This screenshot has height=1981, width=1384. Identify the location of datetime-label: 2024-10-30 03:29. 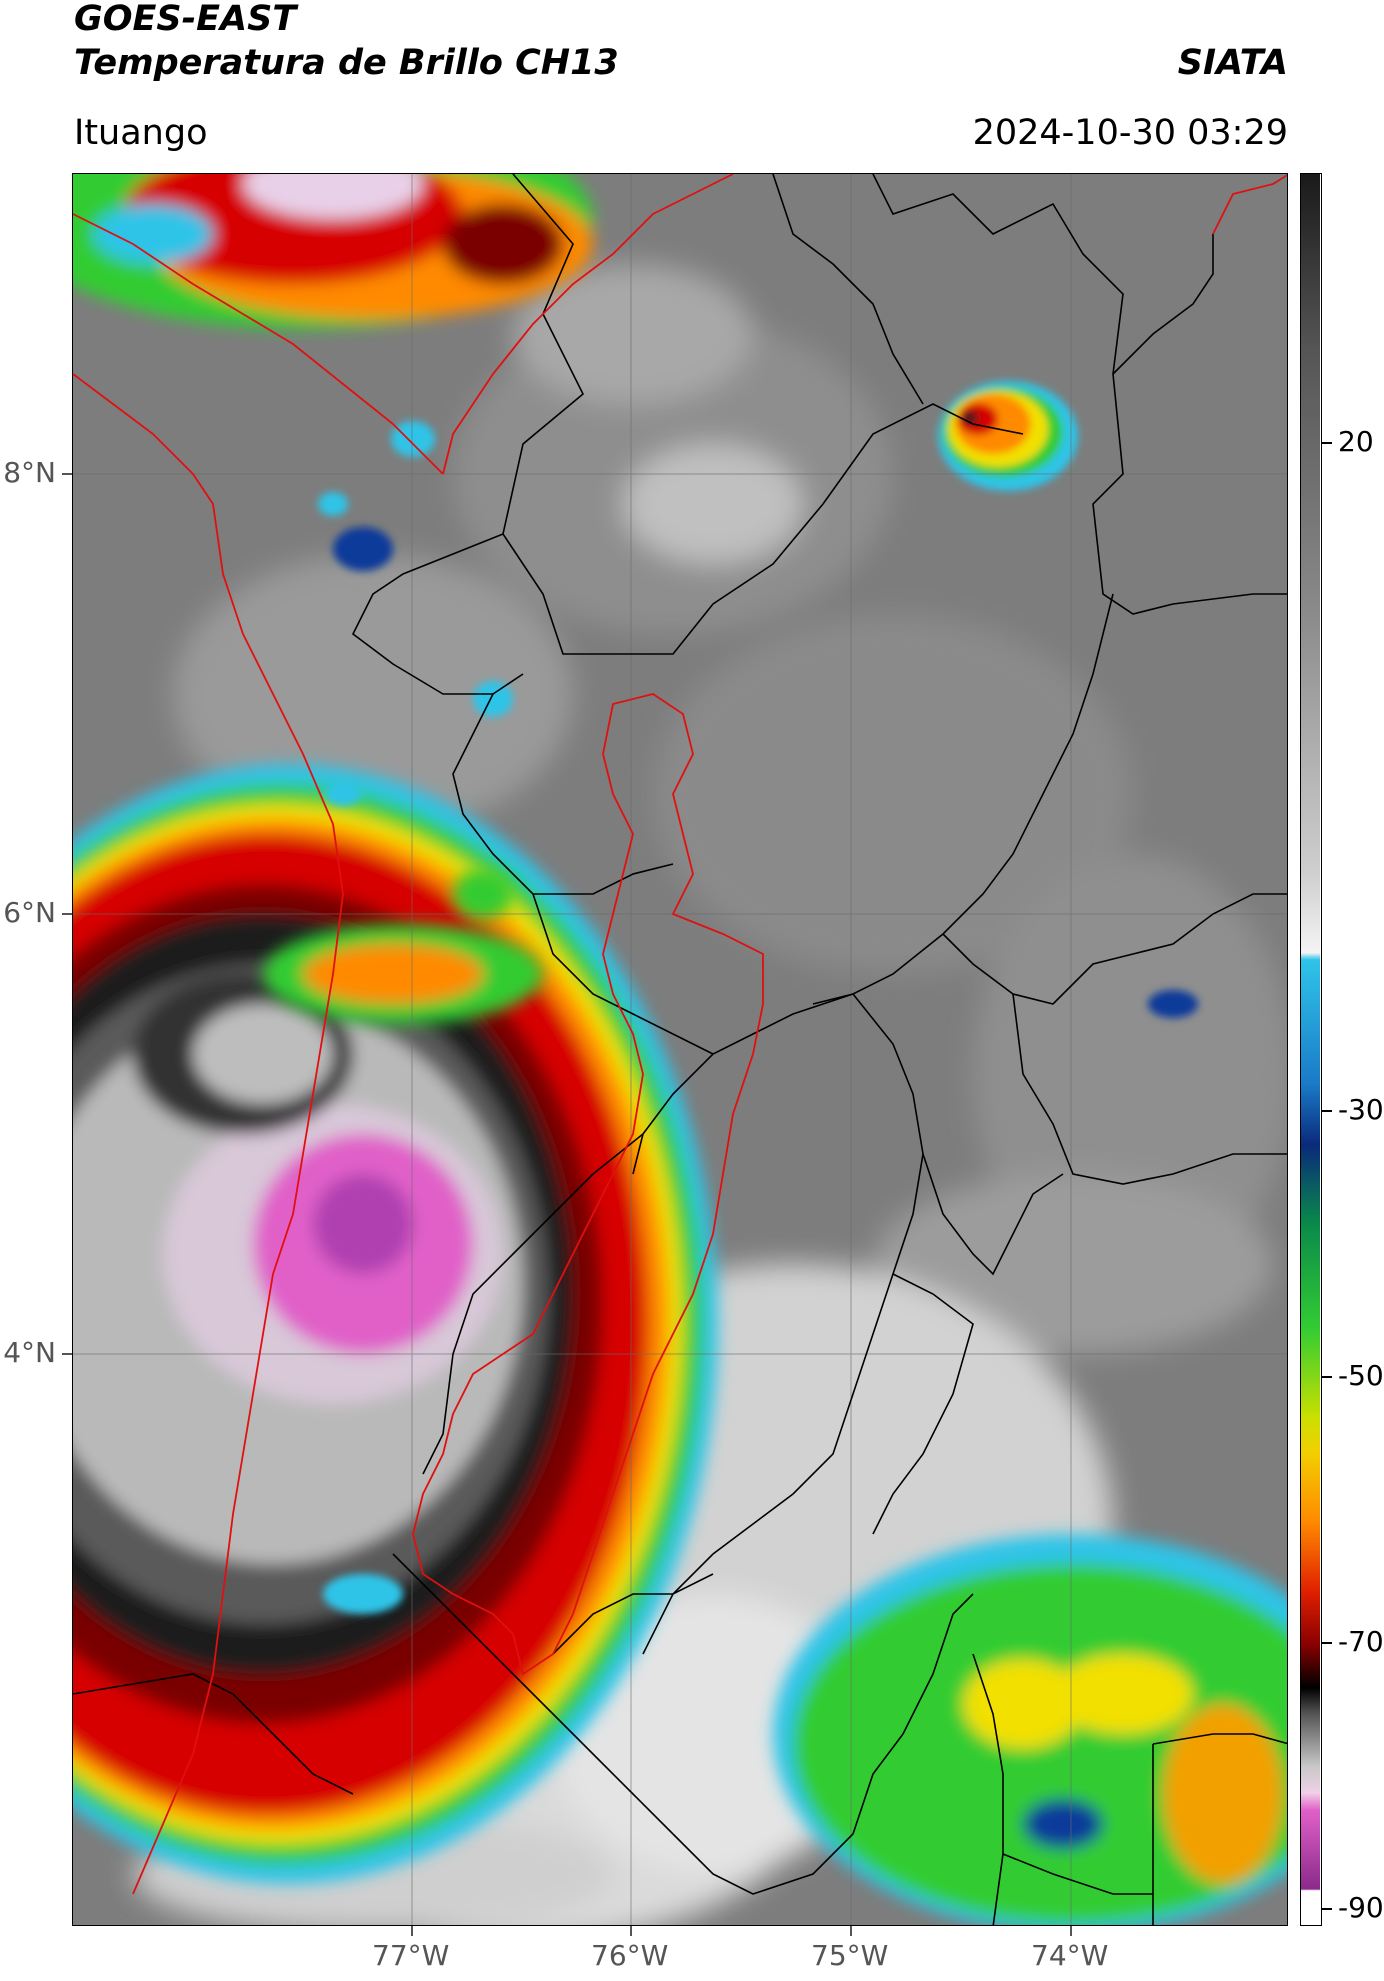
(1130, 133).